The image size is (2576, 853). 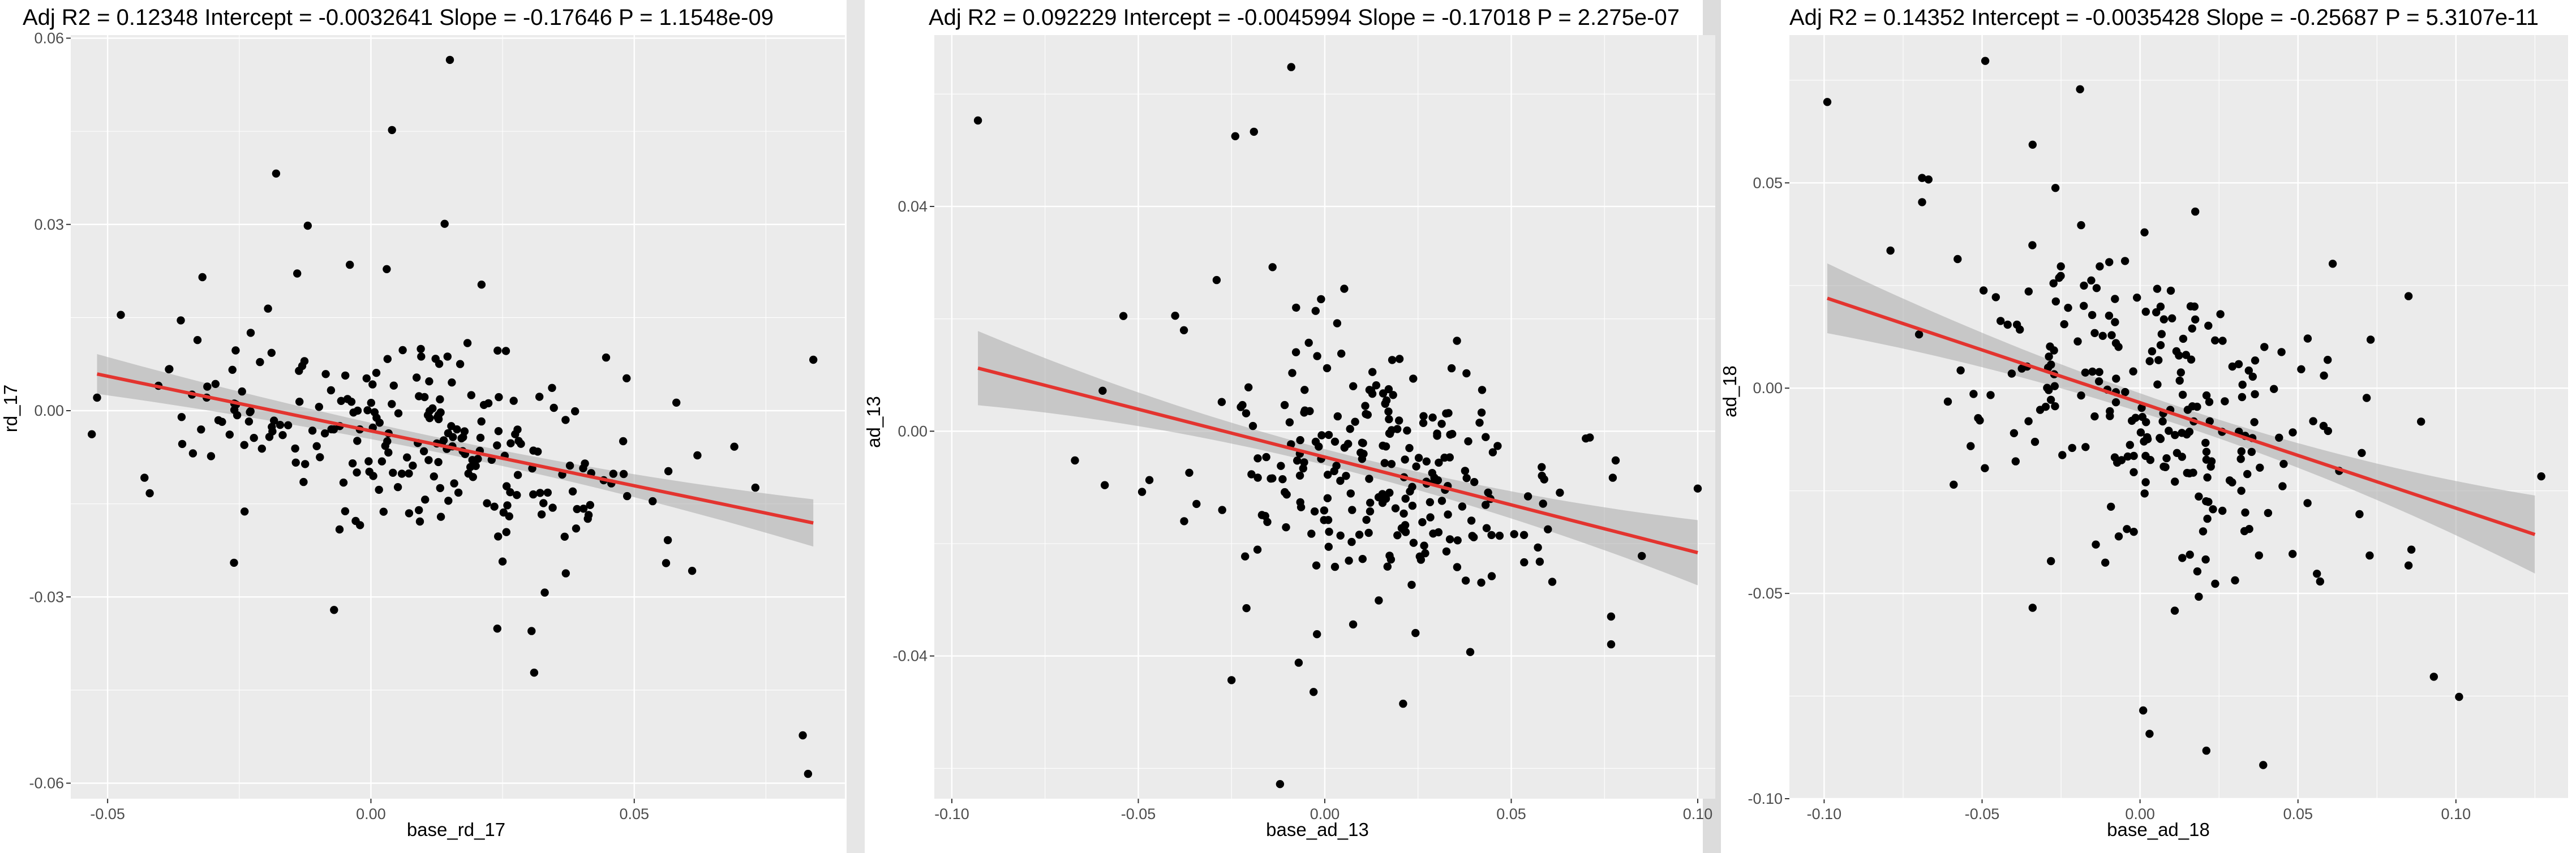 I want to click on y-tick-label: 0.00, so click(x=49, y=411).